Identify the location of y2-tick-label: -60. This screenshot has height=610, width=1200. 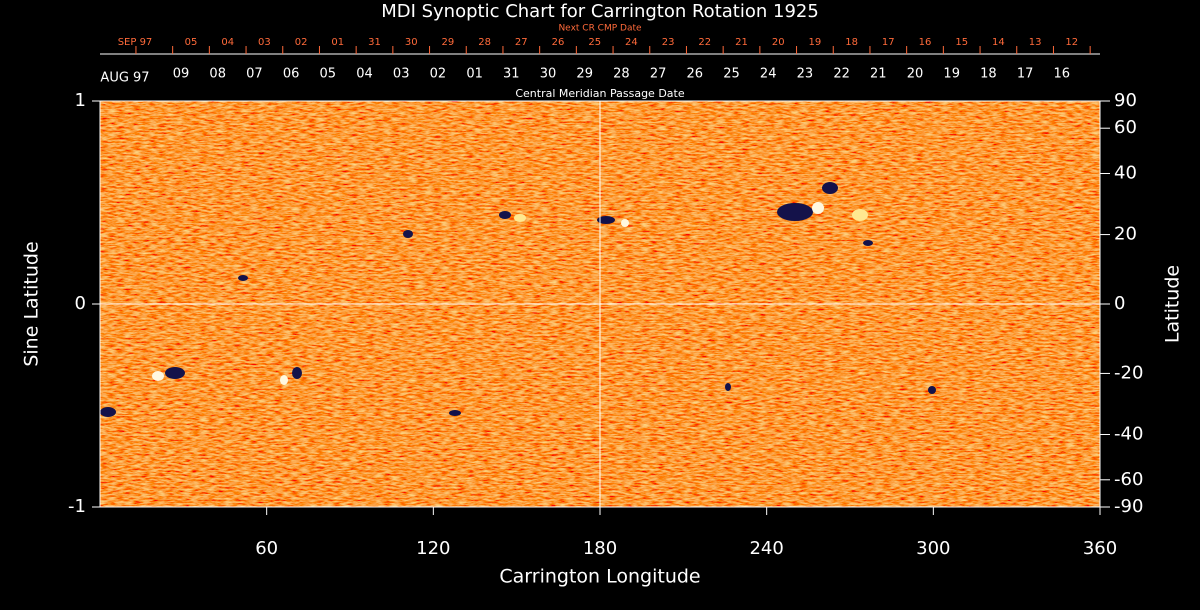
(1128, 479).